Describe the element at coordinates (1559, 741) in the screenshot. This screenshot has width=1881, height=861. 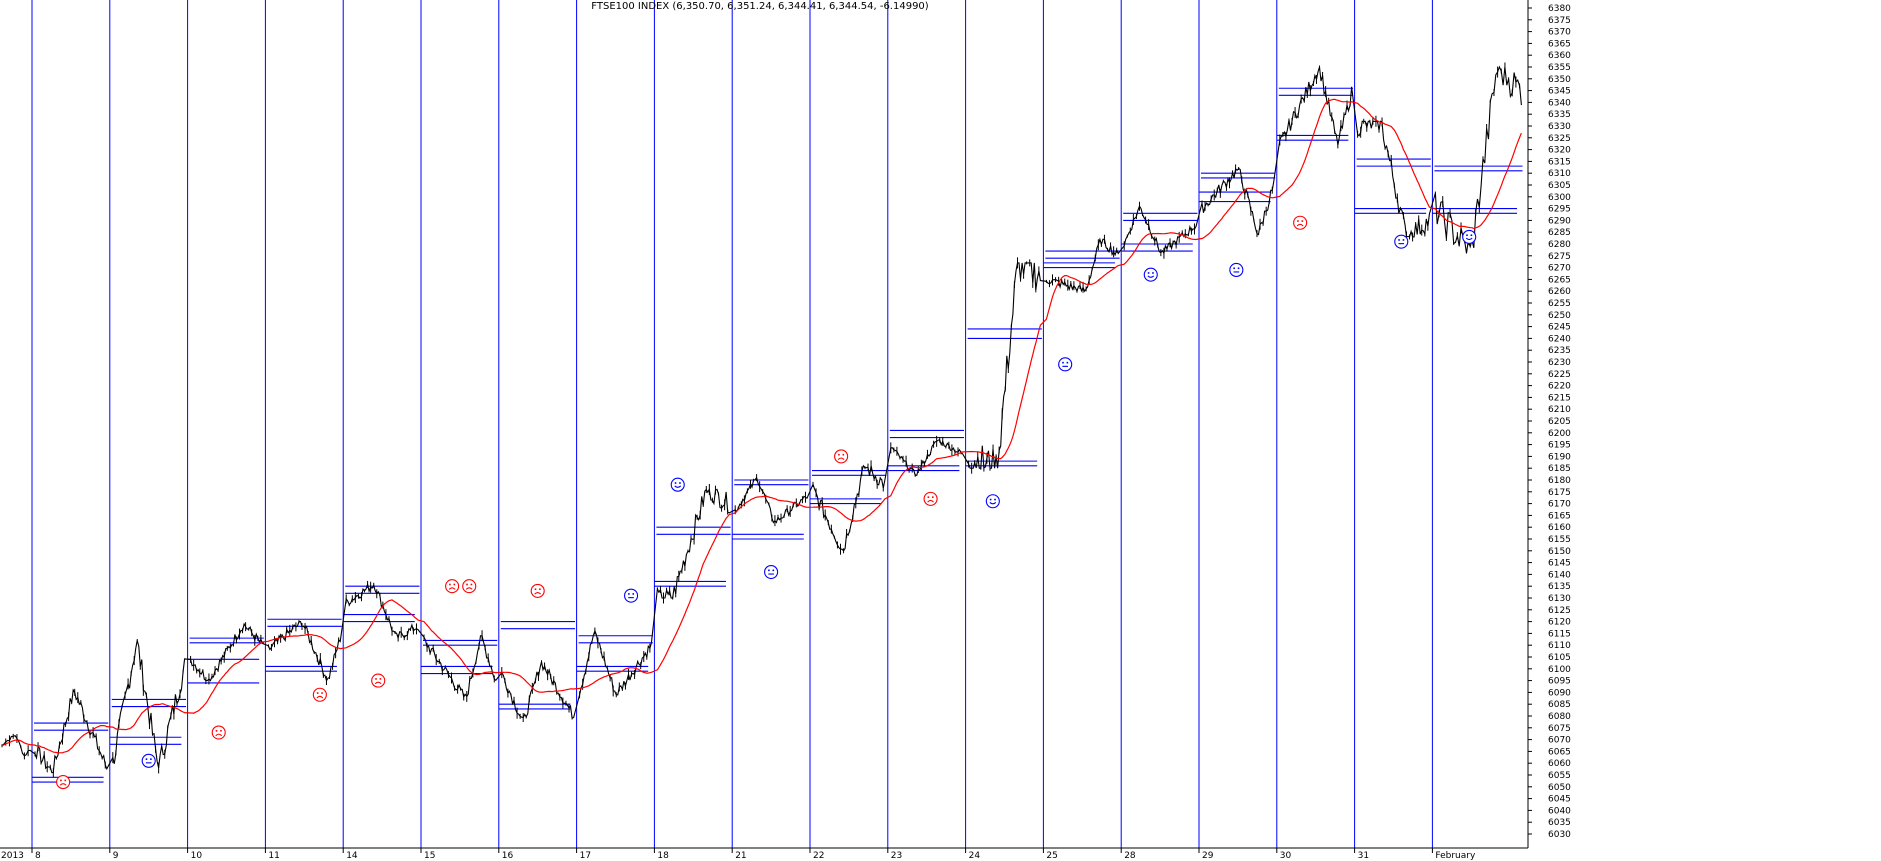
I see `y-tick-label: 6070` at that location.